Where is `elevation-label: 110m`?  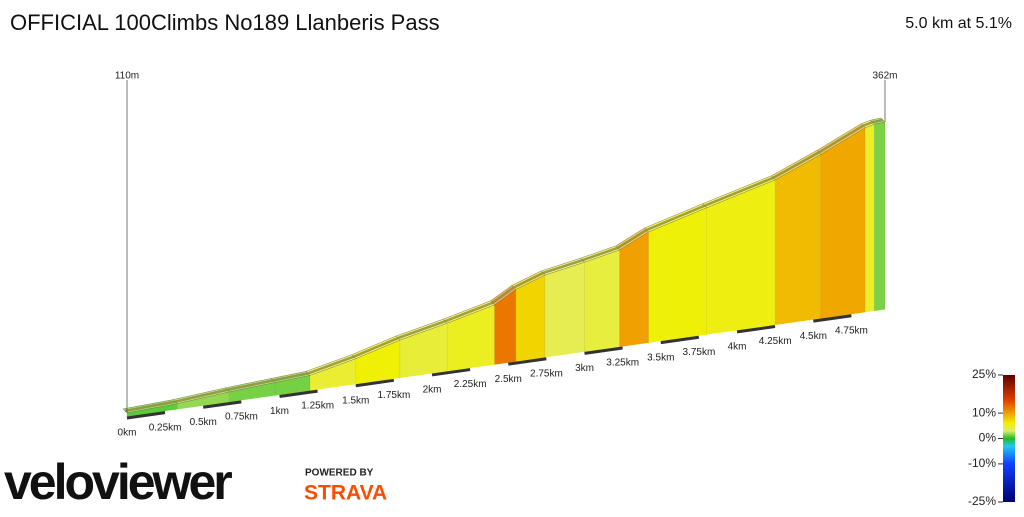 elevation-label: 110m is located at coordinates (127, 76).